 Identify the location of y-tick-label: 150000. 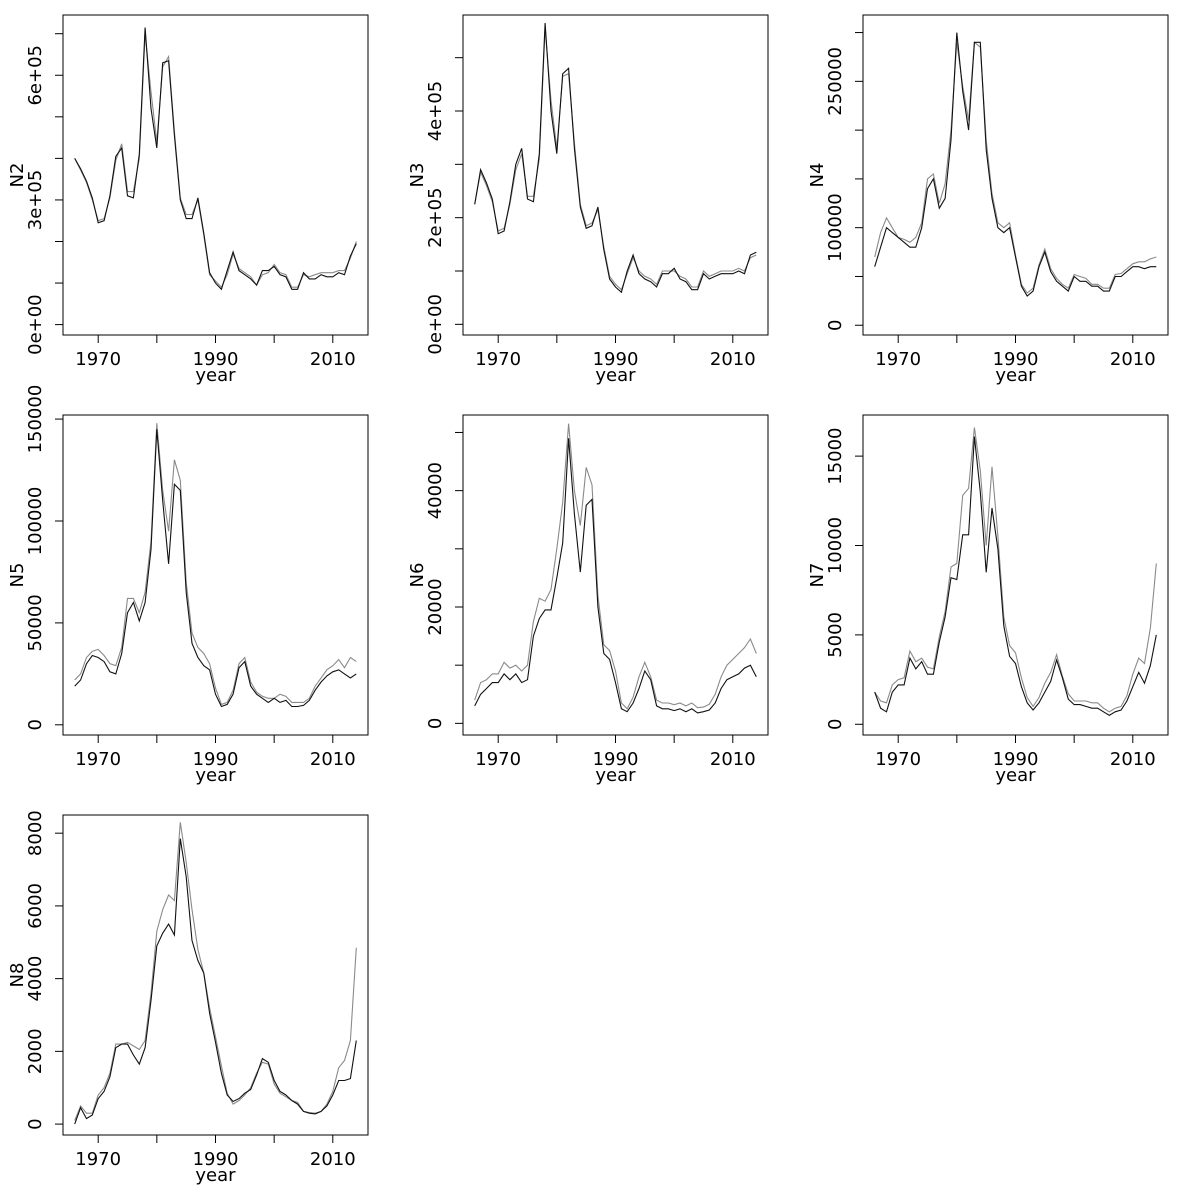
(35, 419).